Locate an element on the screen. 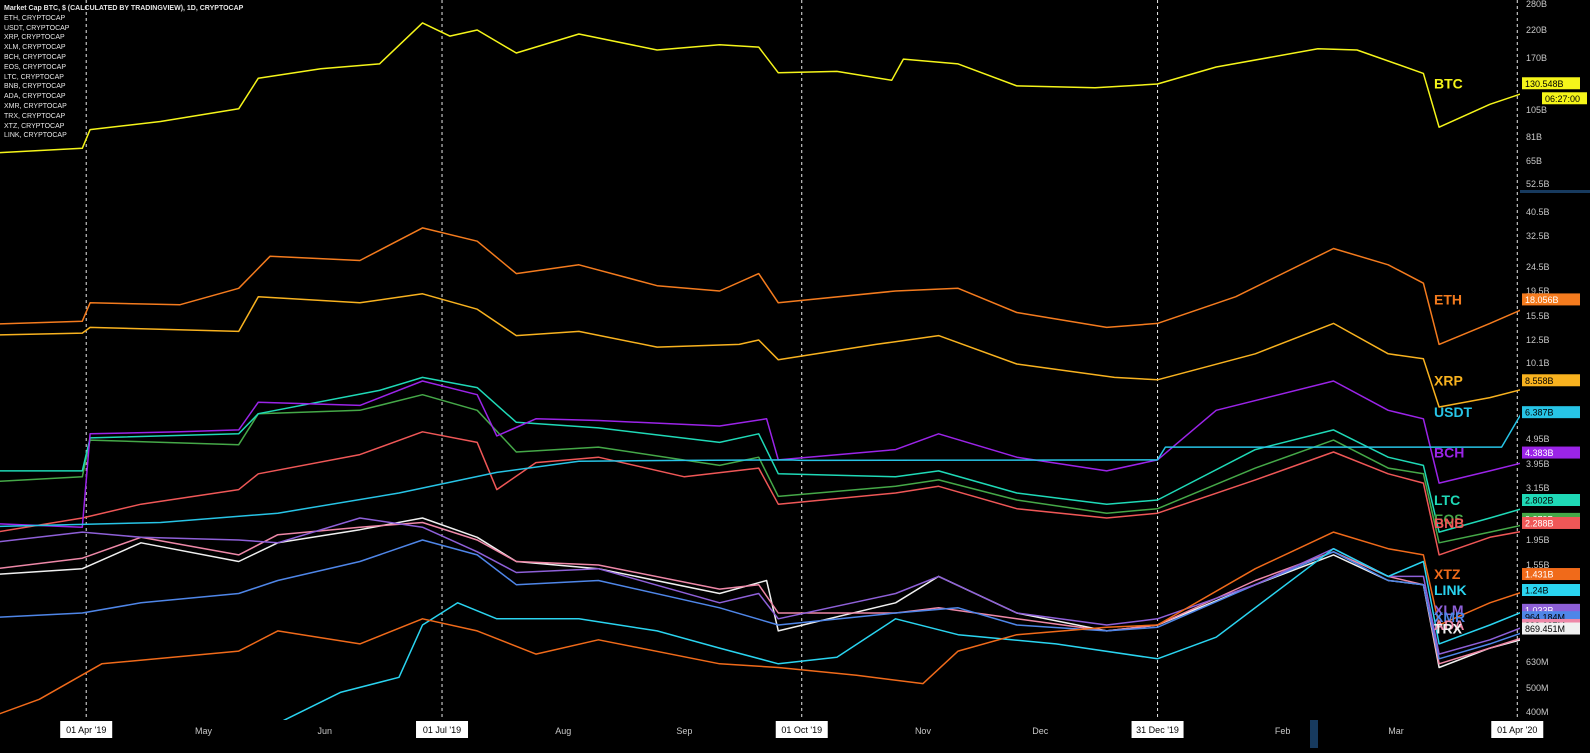  last-value-text-xmr: 964.184M is located at coordinates (1545, 618).